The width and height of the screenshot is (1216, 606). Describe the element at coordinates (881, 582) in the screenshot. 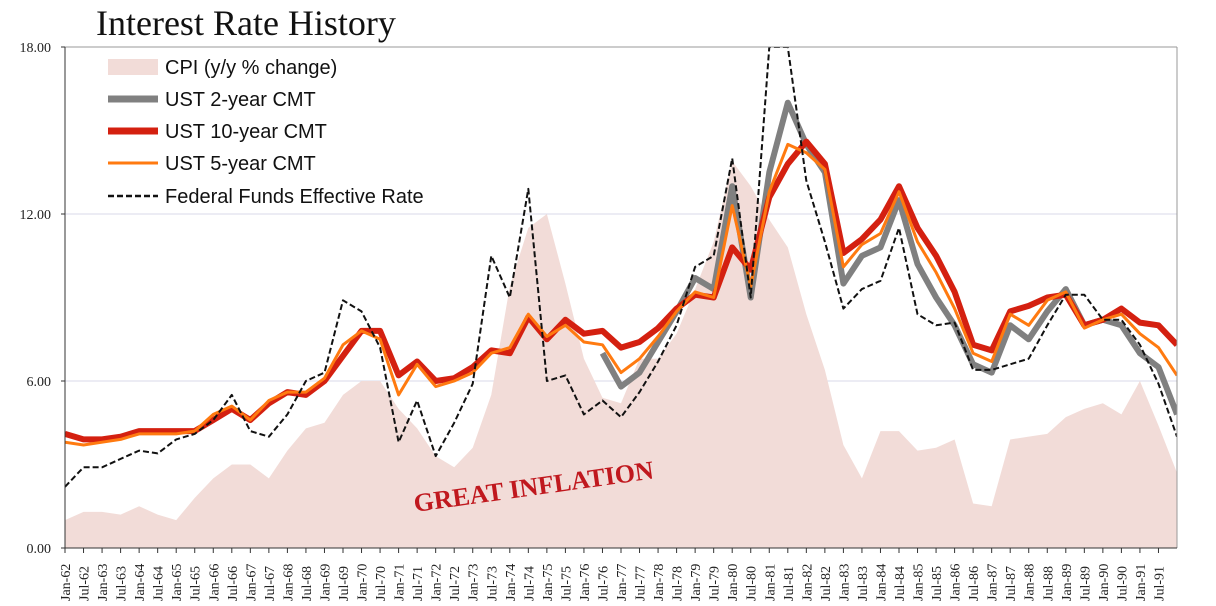

I see `x-tick-label: Jan-84` at that location.